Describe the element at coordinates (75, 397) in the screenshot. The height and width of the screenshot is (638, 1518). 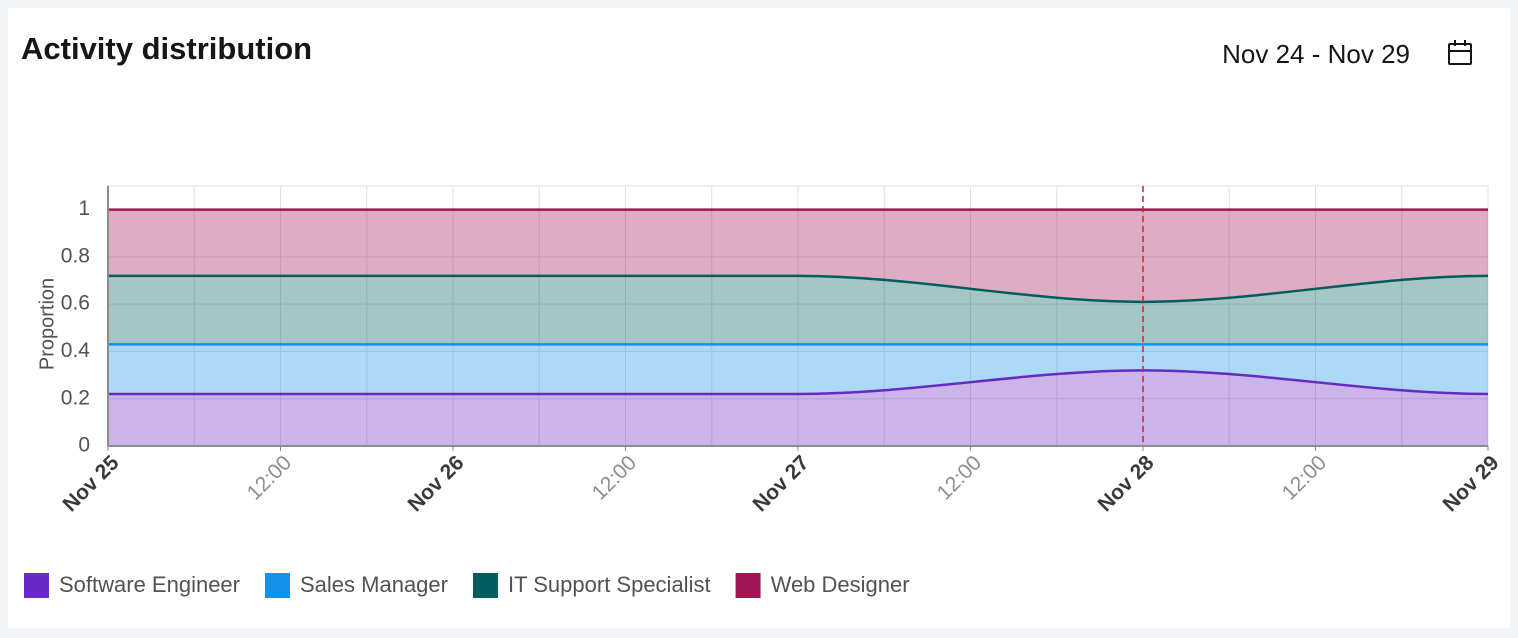
I see `y-tick-label: 0.2` at that location.